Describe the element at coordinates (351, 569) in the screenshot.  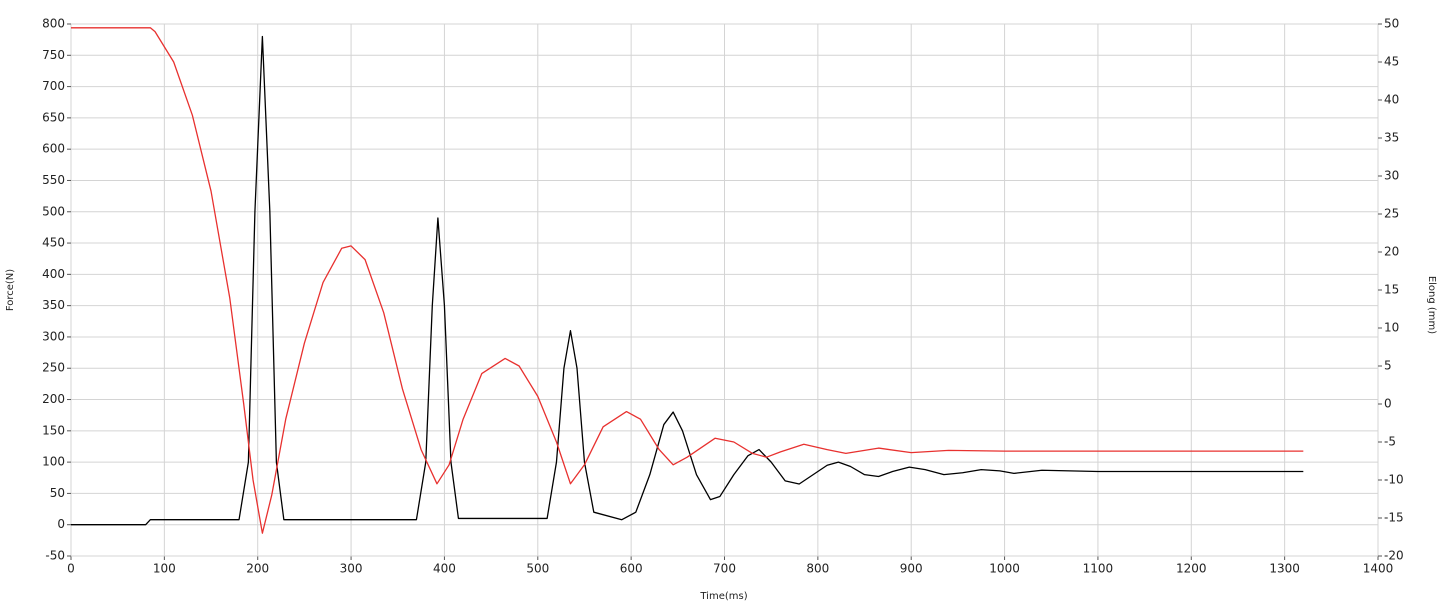
I see `x-tick-label: 300` at that location.